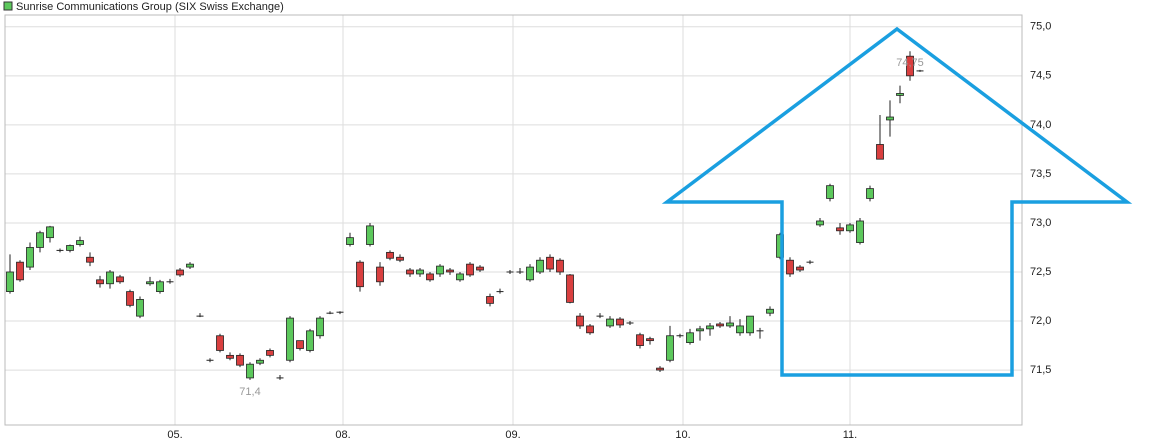  Describe the element at coordinates (1040, 27) in the screenshot. I see `y-tick-label: 75,0` at that location.